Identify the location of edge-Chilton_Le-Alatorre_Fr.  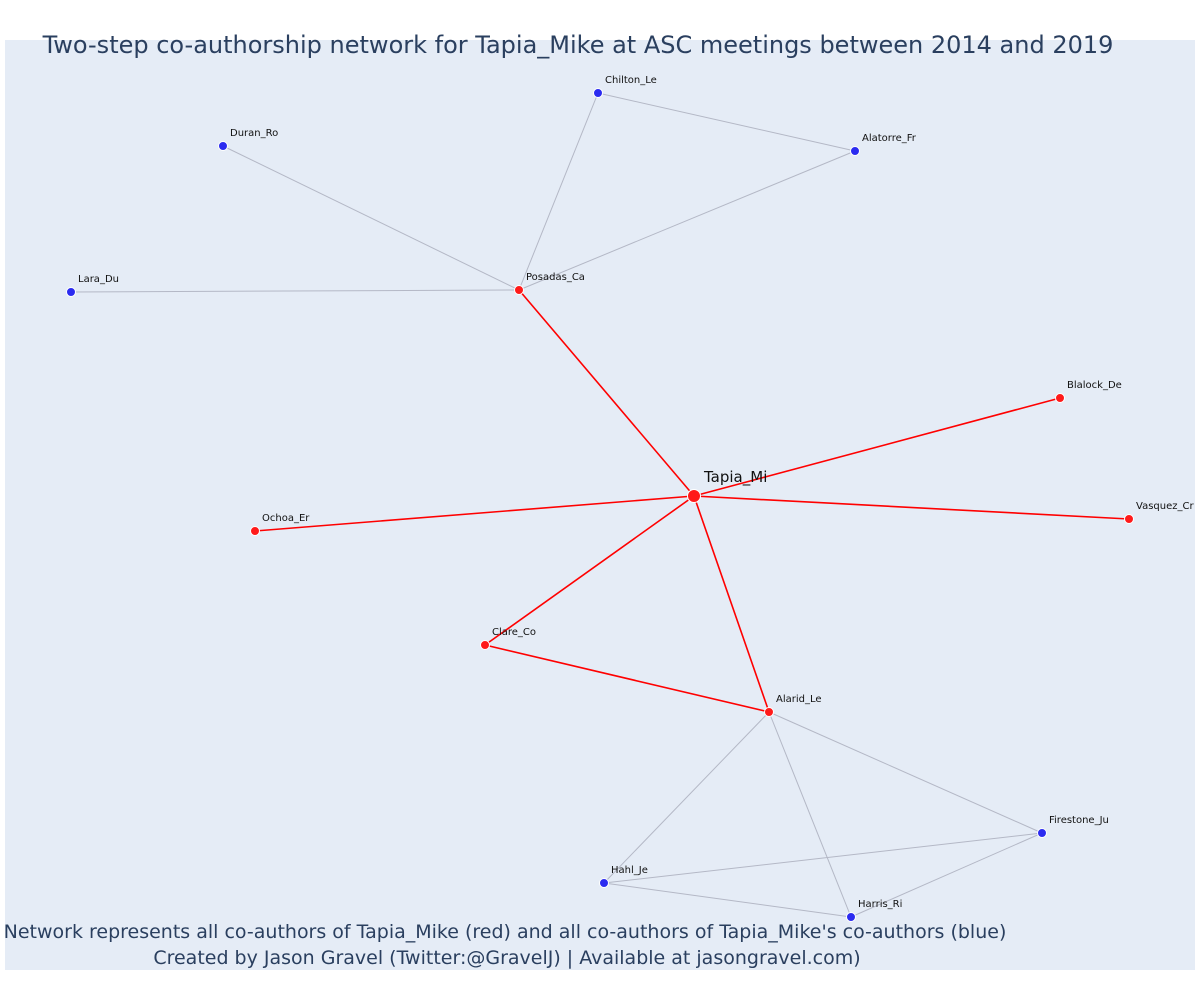
(726, 122).